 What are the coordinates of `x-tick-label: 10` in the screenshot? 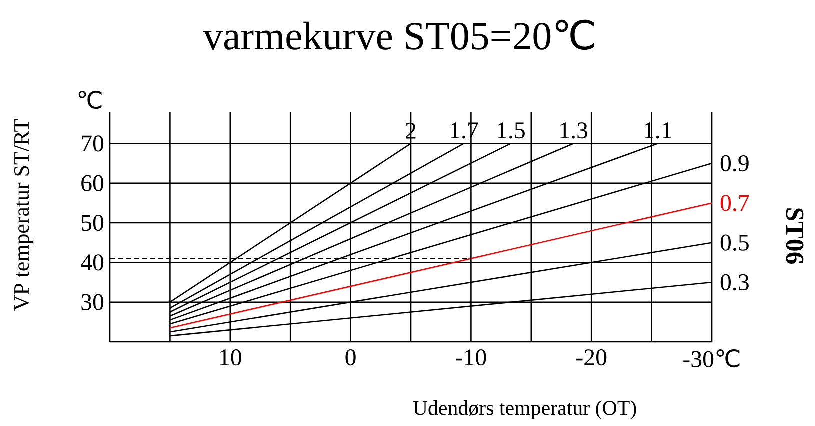 It's located at (231, 358).